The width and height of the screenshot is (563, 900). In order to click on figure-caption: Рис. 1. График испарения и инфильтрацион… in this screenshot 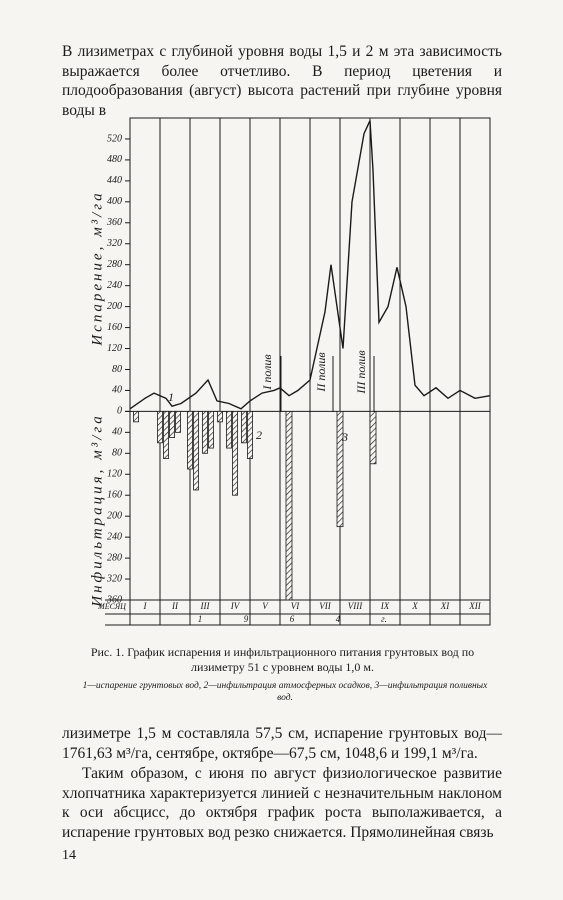, I will do `click(282, 659)`.